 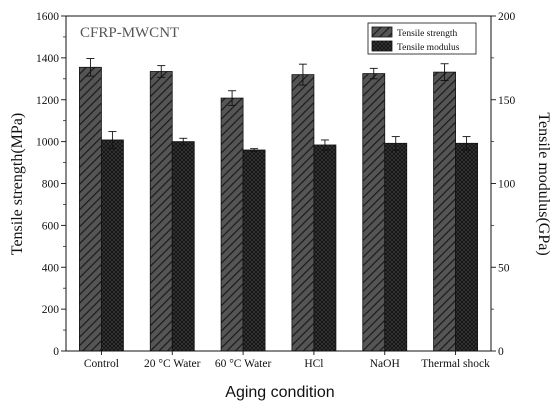 I want to click on y-tick-label-left: 800, so click(x=51, y=185).